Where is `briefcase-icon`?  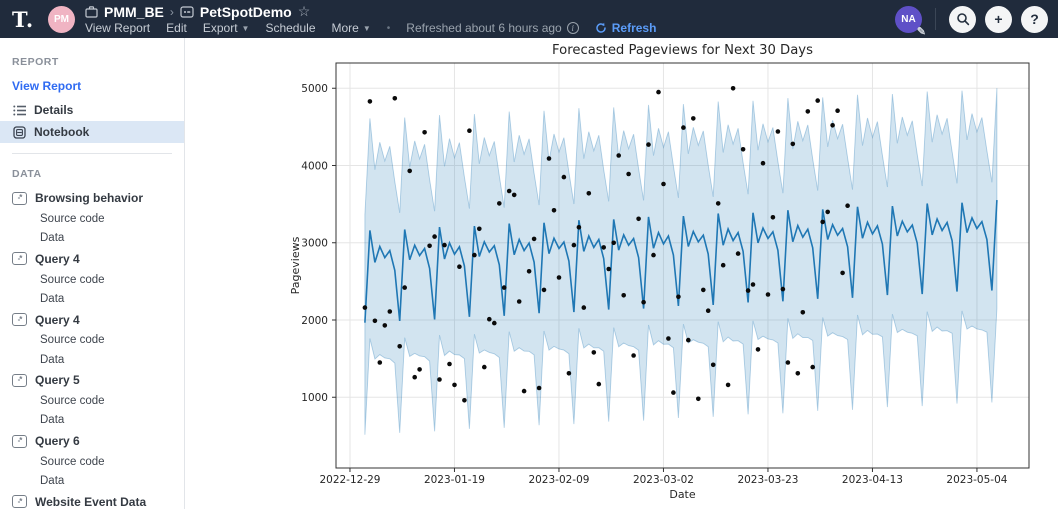 briefcase-icon is located at coordinates (91, 11).